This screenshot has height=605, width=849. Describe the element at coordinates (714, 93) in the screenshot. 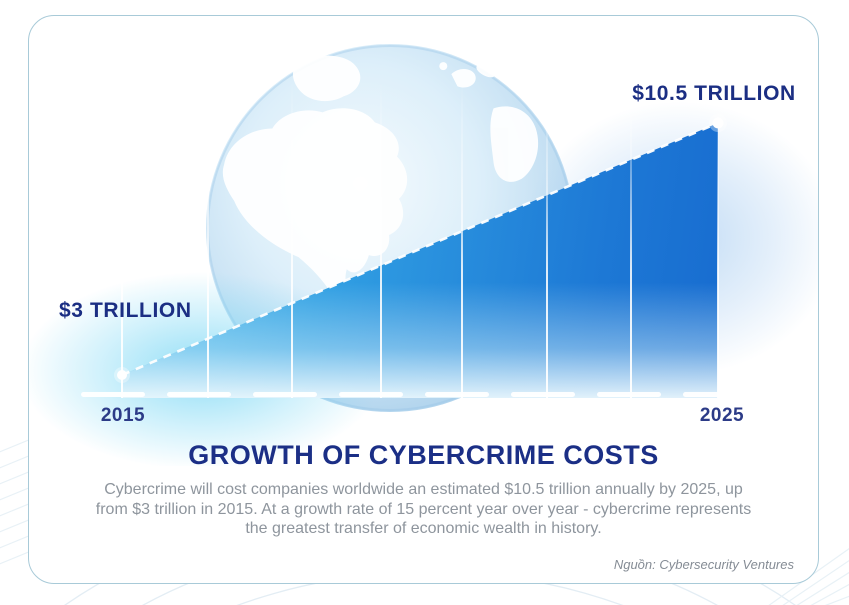

I see `end-value-label: $10.5 TRILLION` at that location.